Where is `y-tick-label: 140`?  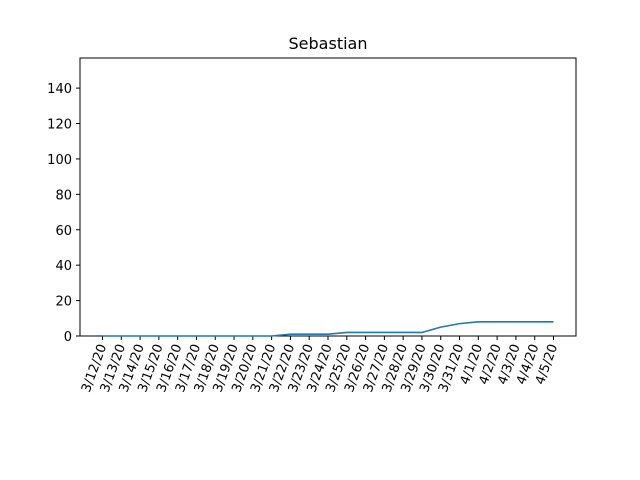 y-tick-label: 140 is located at coordinates (59, 89).